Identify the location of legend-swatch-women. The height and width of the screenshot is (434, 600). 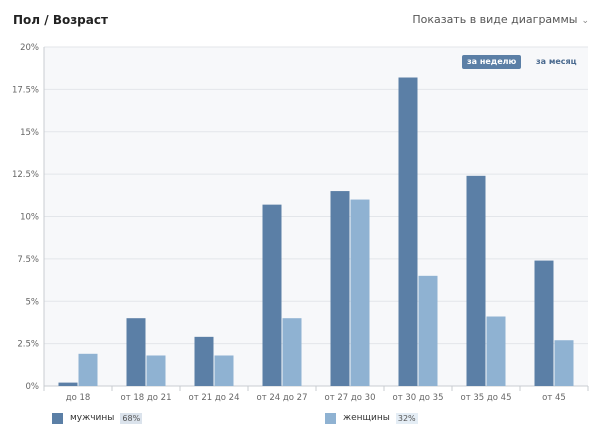
(330, 418).